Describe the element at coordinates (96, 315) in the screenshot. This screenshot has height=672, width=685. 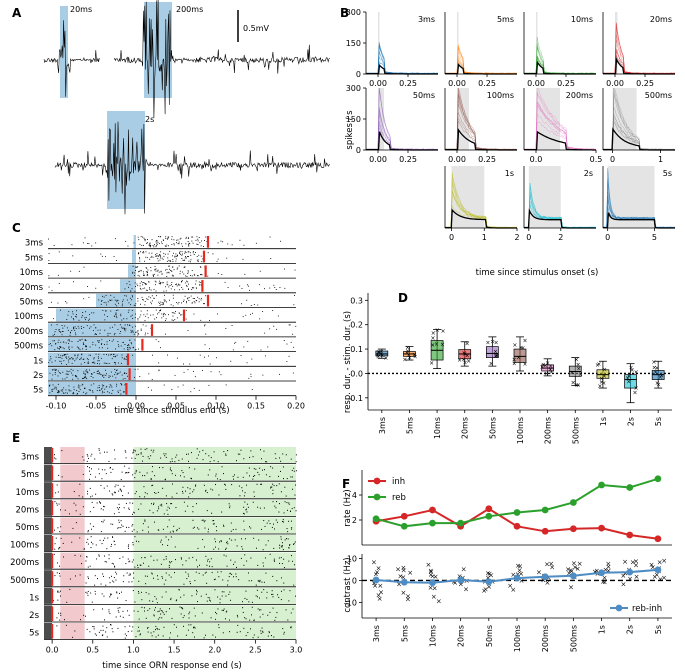
I see `stim-window` at that location.